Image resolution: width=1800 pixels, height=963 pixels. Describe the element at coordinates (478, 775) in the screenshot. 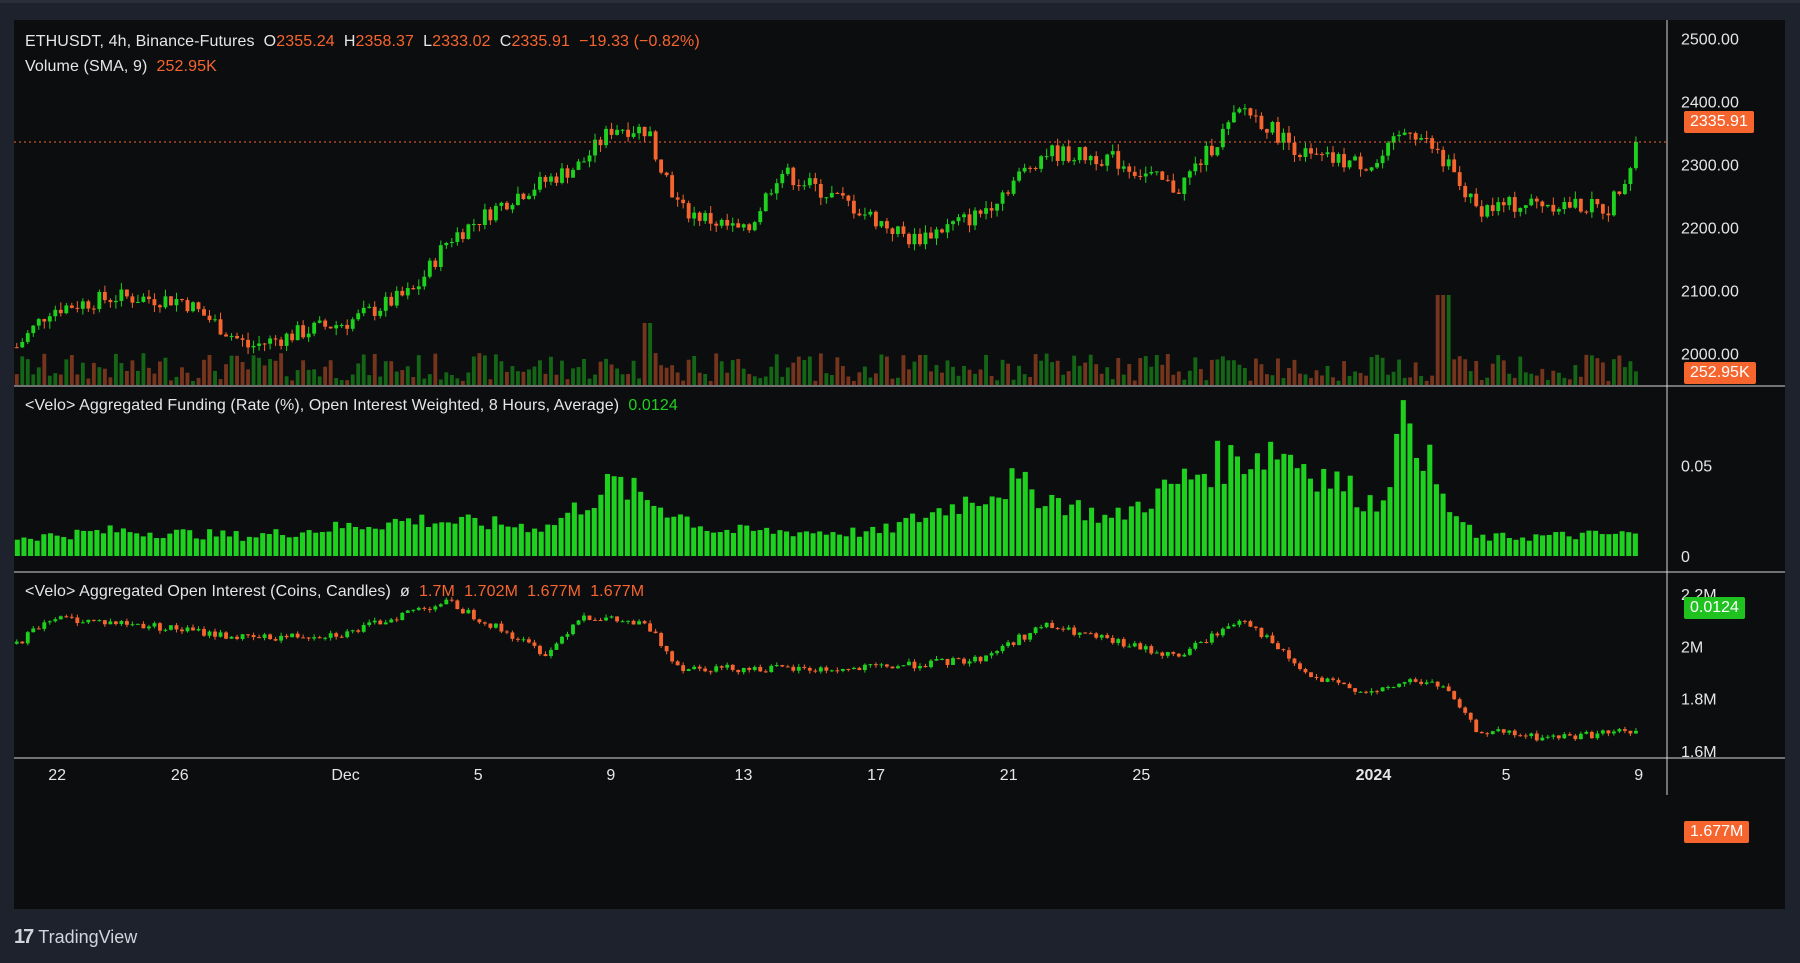

I see `time-axis-tick: 5` at that location.